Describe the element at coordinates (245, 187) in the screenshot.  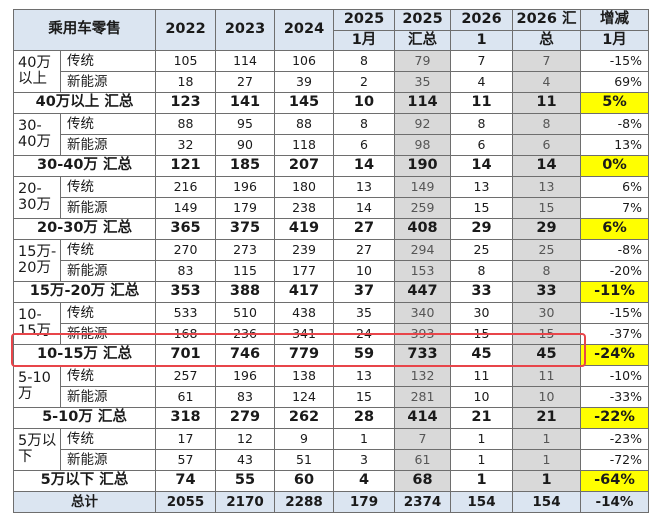
I see `cell-y2023: 196` at that location.